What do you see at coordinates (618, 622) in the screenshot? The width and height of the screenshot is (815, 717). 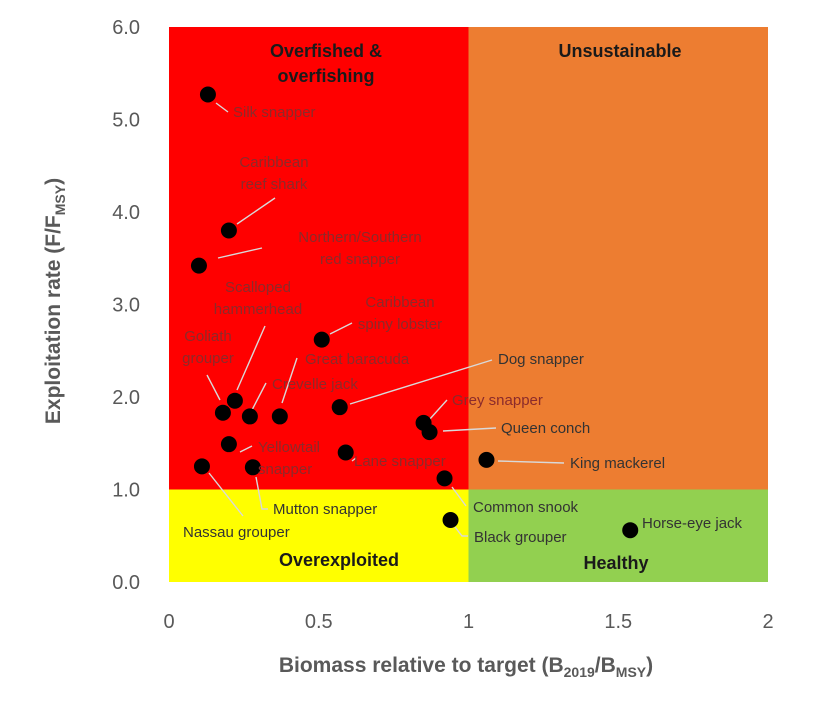 I see `x-tick-label: 1.5` at bounding box center [618, 622].